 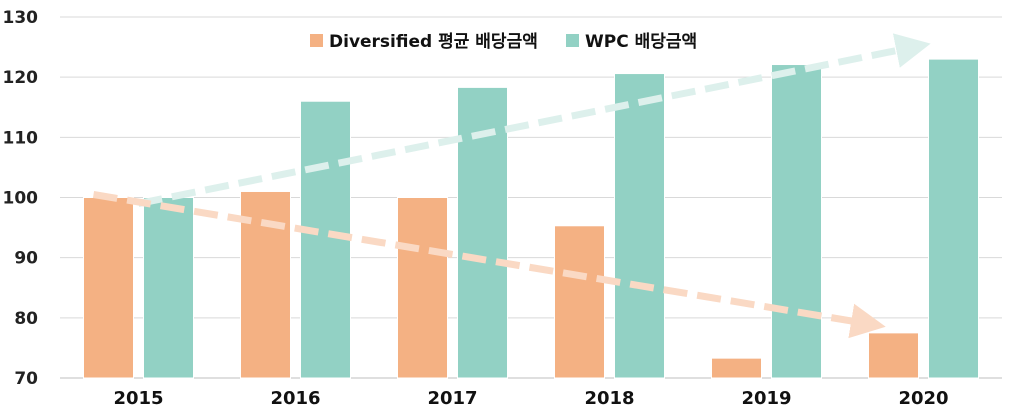 I want to click on bar-wpc-2020, so click(x=953, y=218).